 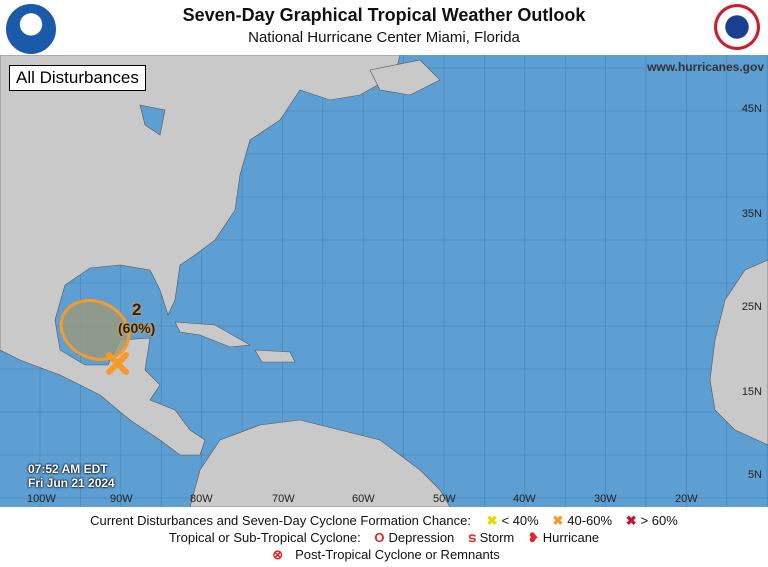 What do you see at coordinates (201, 499) in the screenshot?
I see `lon-label: 80W` at bounding box center [201, 499].